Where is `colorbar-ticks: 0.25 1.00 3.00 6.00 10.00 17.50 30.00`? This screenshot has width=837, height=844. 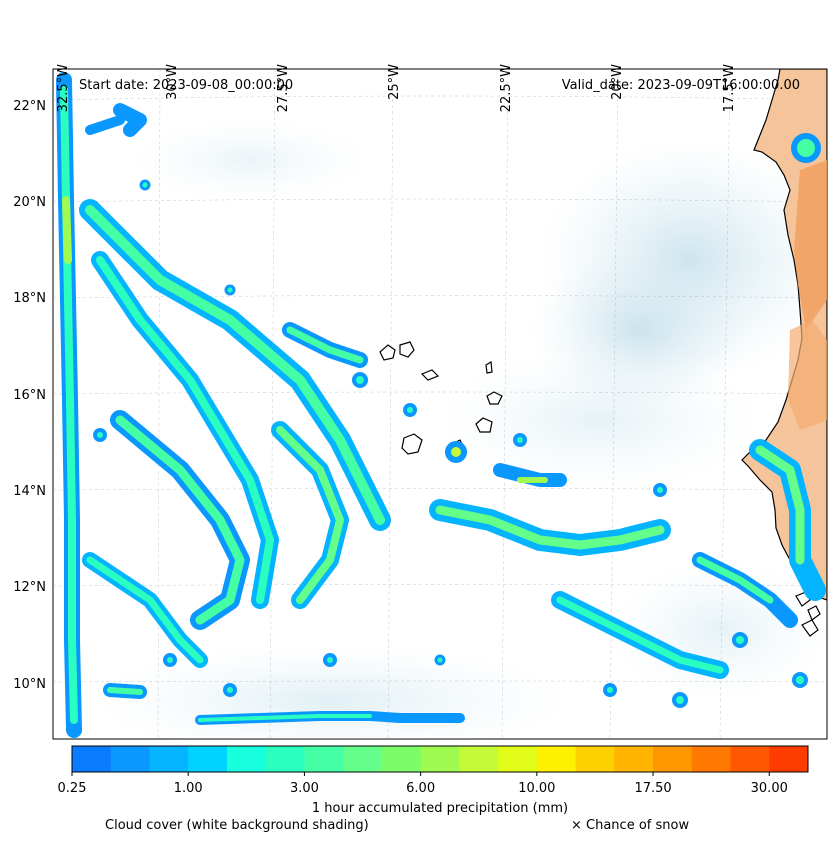
colorbar-ticks: 0.25 1.00 3.00 6.00 10.00 17.50 30.00 is located at coordinates (423, 784).